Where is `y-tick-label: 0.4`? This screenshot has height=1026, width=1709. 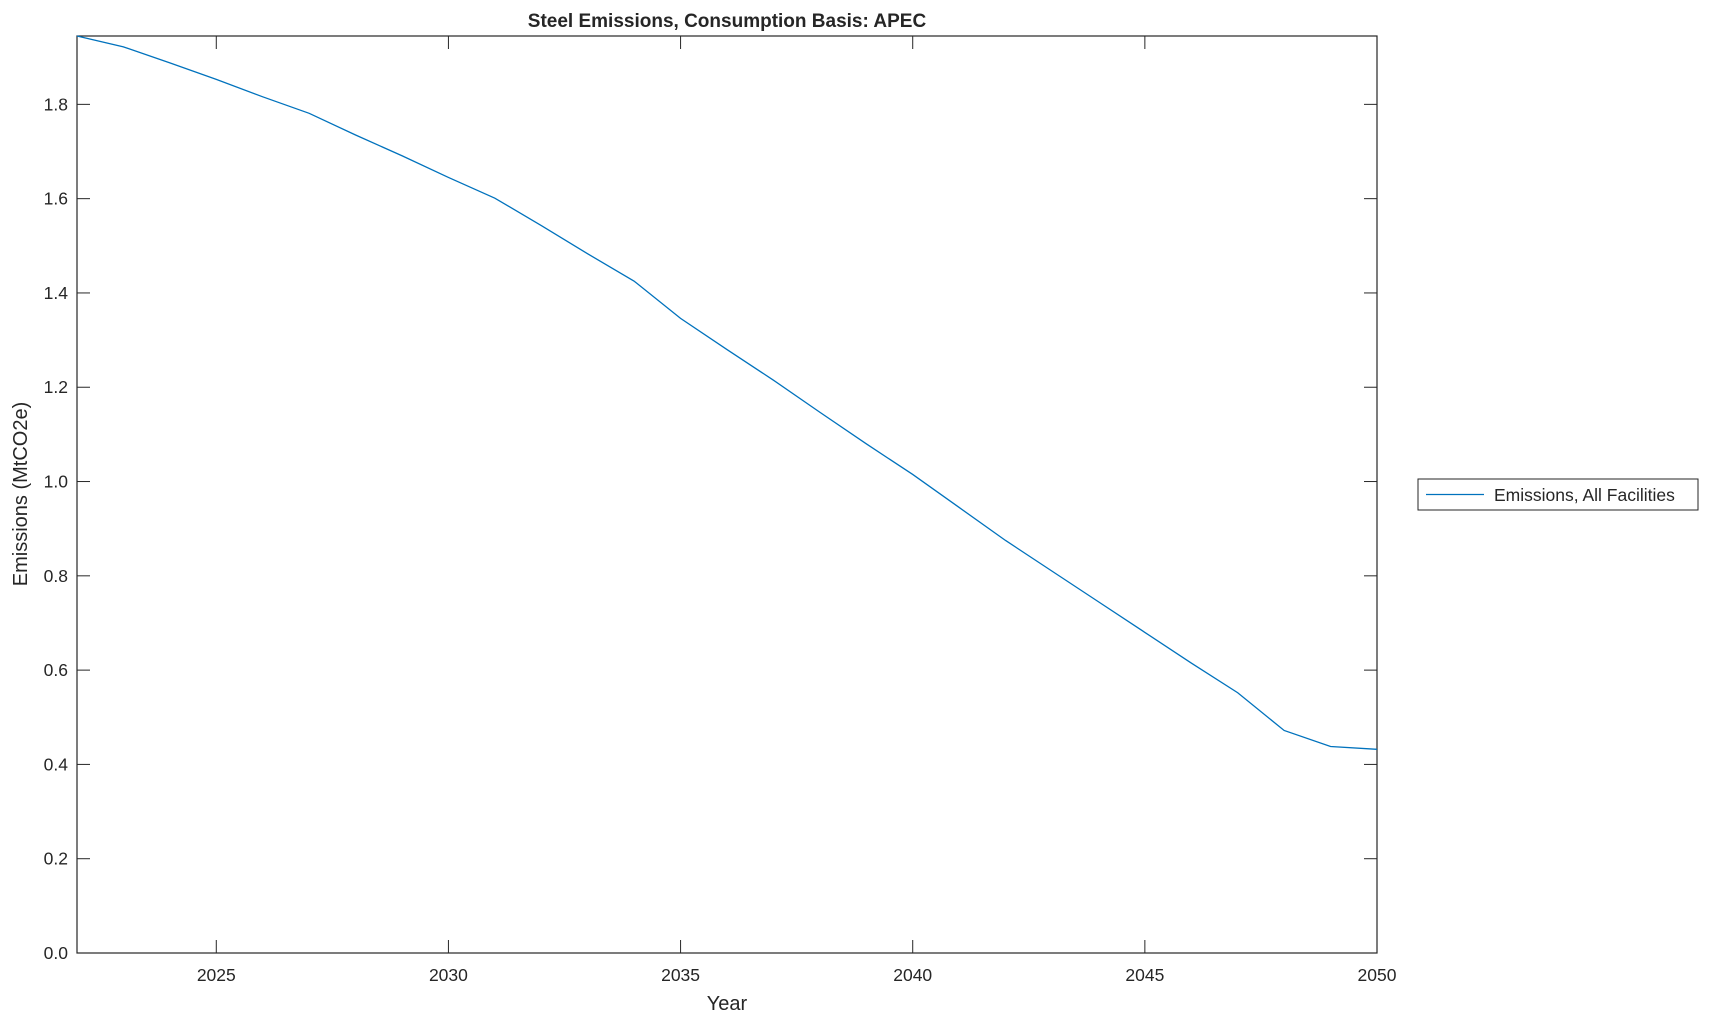
y-tick-label: 0.4 is located at coordinates (56, 764).